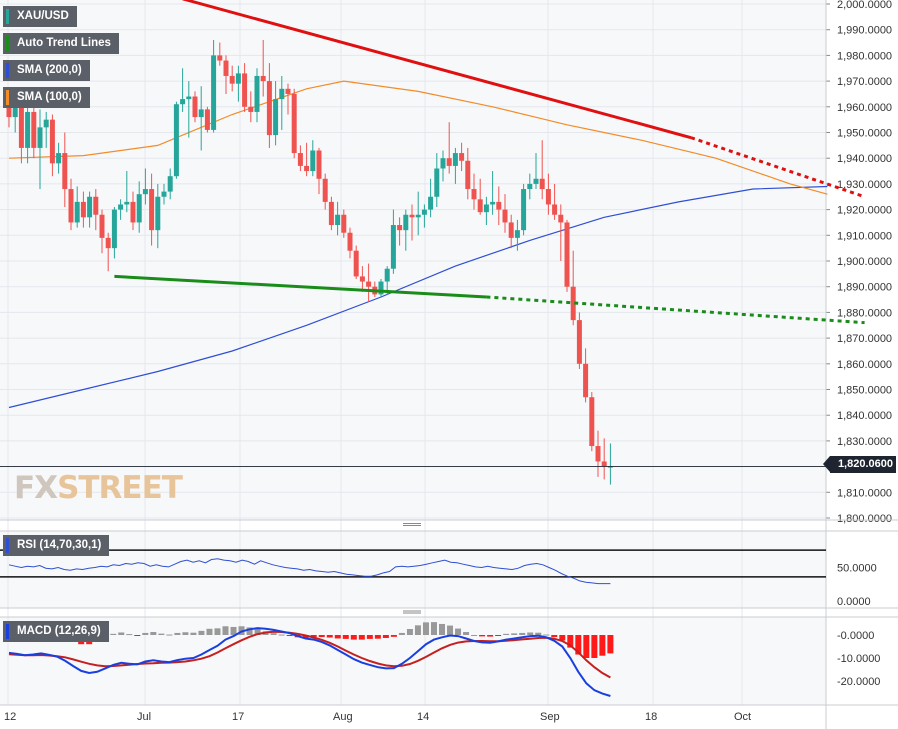 This screenshot has height=729, width=898. Describe the element at coordinates (46, 97) in the screenshot. I see `sma100-legend: SMA (100,0)` at that location.